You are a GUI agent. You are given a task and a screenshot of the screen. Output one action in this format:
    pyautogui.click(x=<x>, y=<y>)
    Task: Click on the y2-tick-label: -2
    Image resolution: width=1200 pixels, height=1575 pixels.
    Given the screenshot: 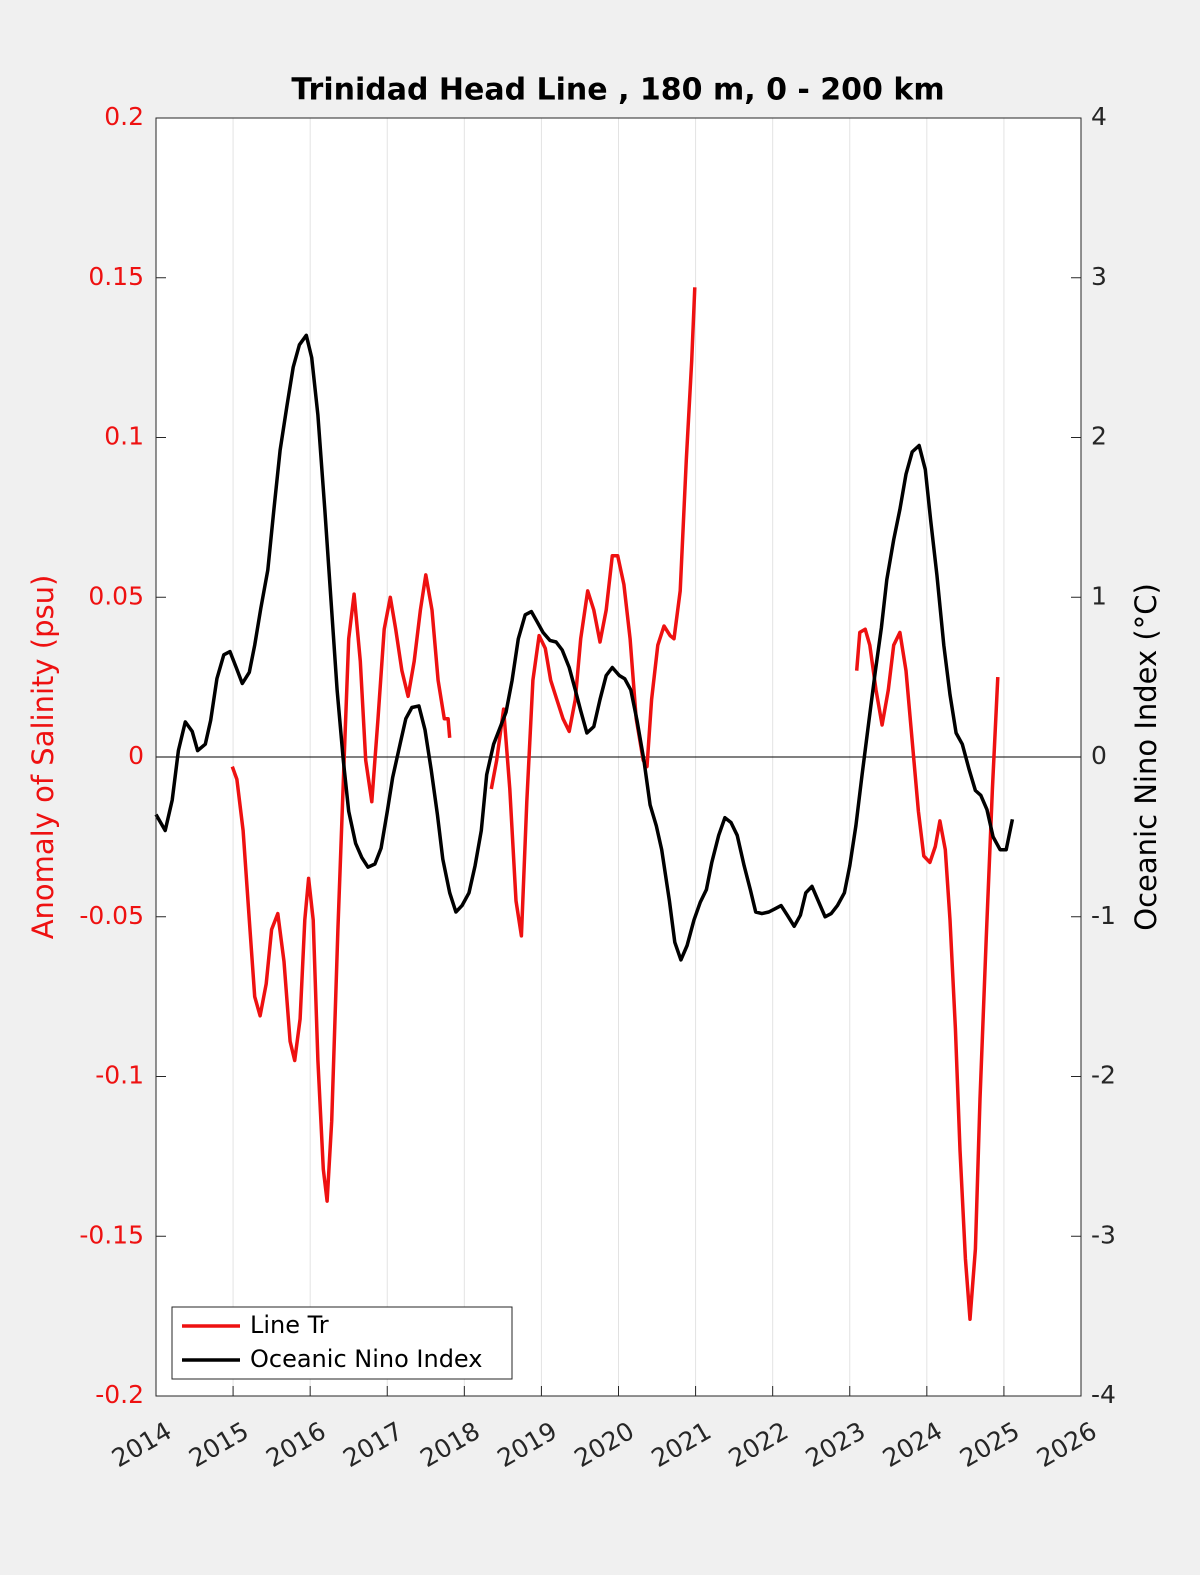 What is the action you would take?
    pyautogui.click(x=1103, y=1075)
    